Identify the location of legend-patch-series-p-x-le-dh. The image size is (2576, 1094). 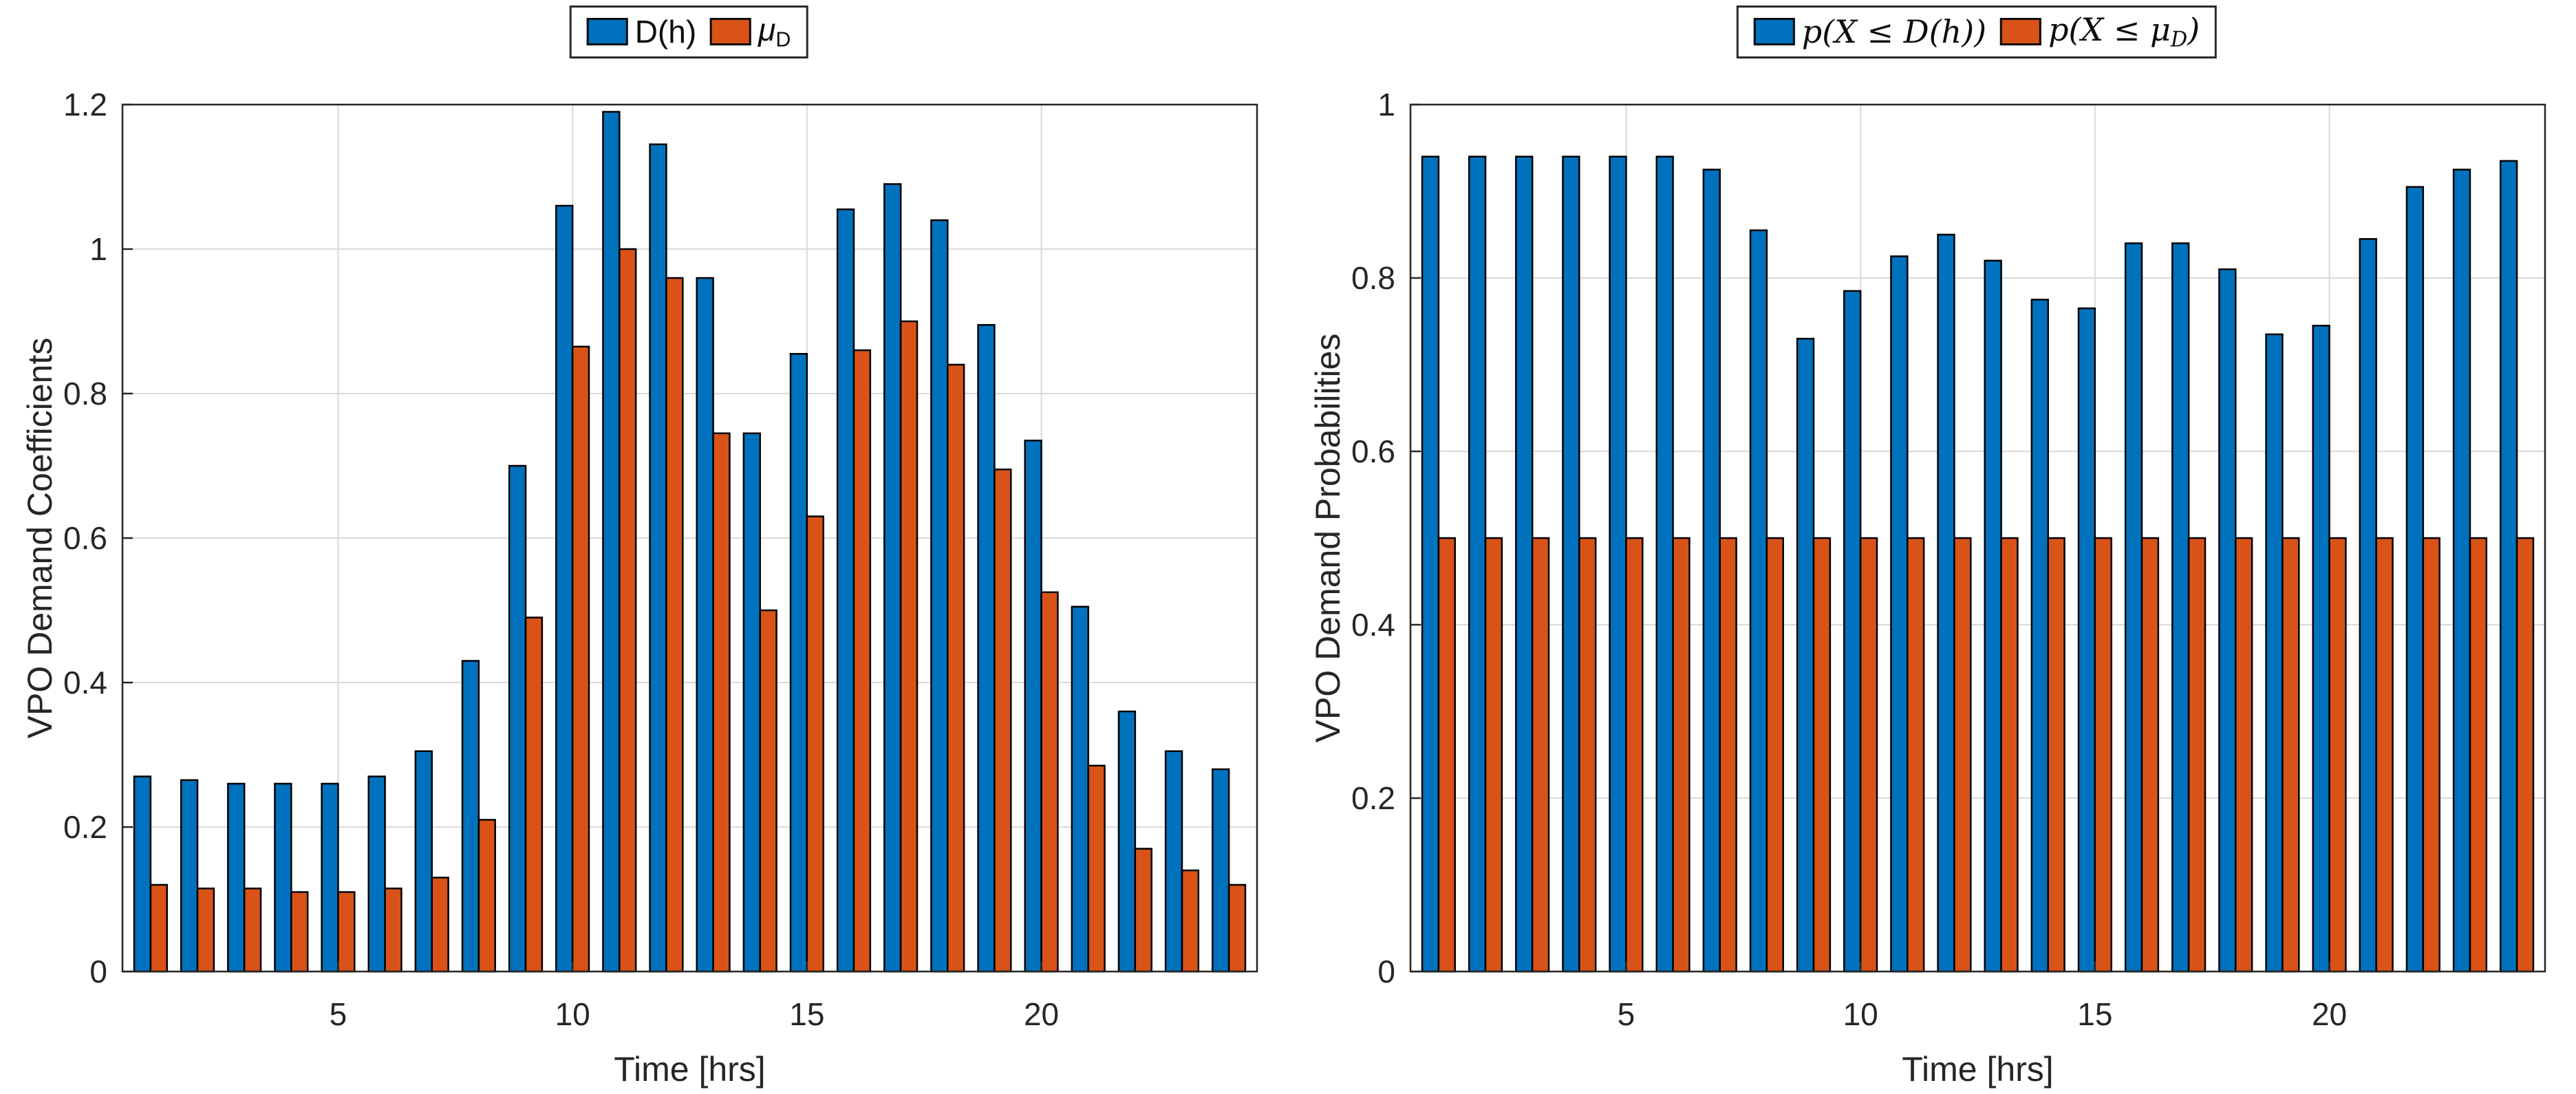
(1774, 32).